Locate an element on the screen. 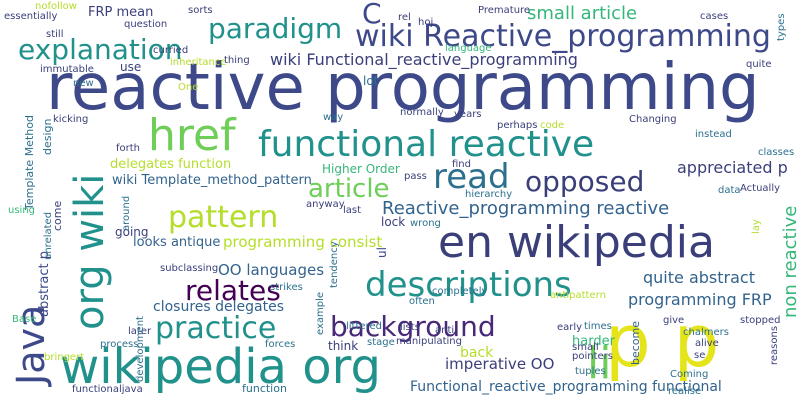  cloud-word: forces is located at coordinates (280, 344).